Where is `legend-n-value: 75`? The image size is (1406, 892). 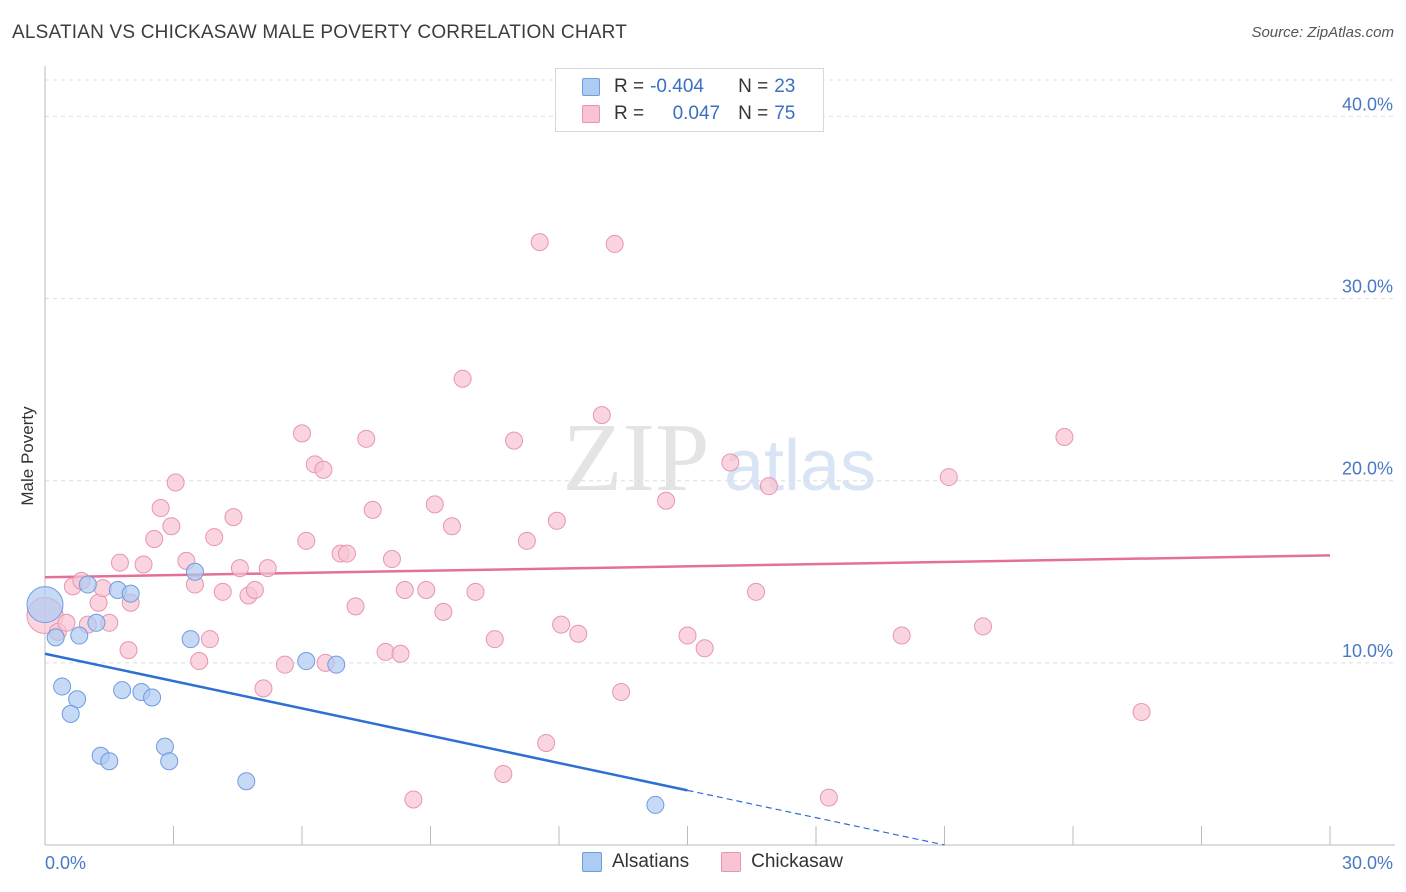
legend-n-value: 75 is located at coordinates (785, 113).